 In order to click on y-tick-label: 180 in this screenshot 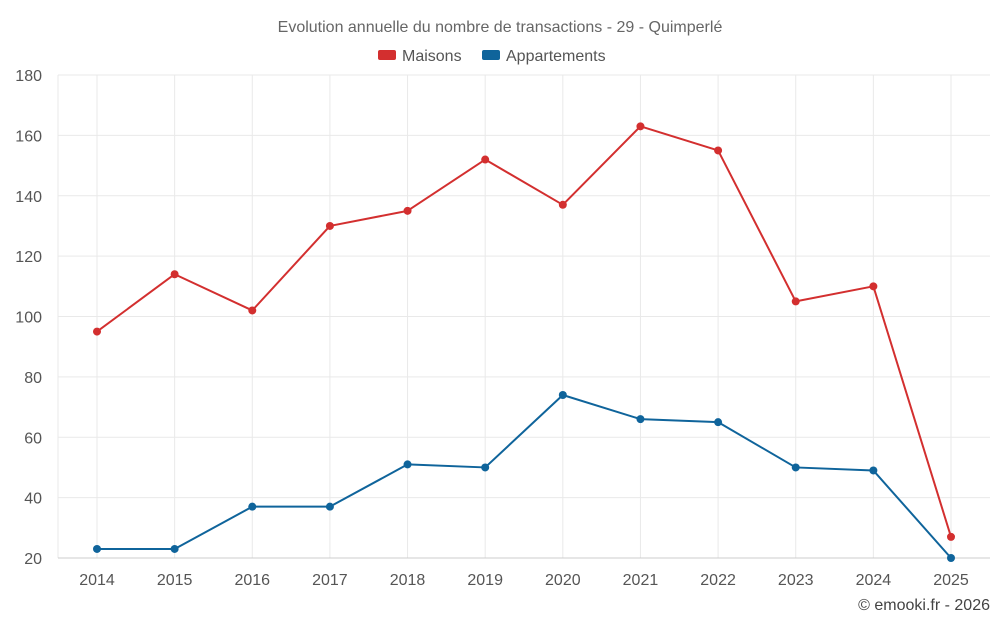, I will do `click(28, 76)`.